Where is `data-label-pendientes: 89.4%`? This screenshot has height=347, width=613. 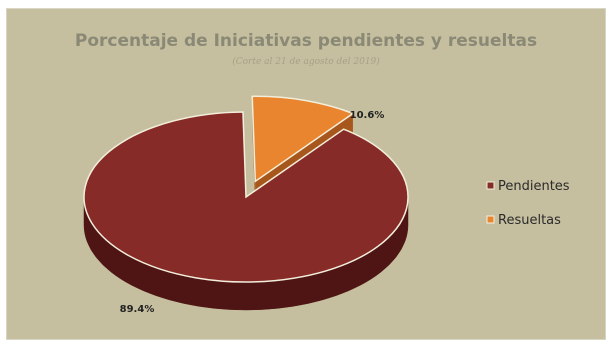
data-label-pendientes: 89.4% is located at coordinates (137, 309).